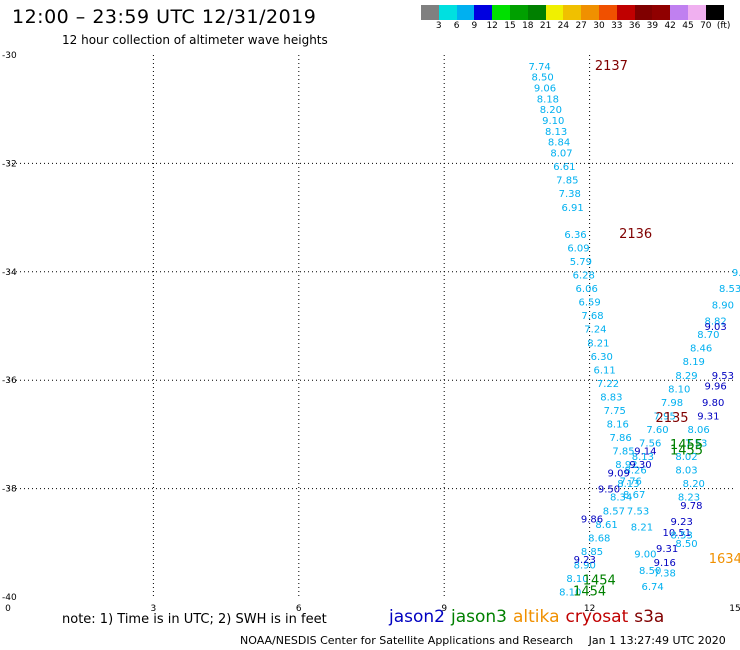  Describe the element at coordinates (563, 26) in the screenshot. I see `legend-label: 24` at that location.